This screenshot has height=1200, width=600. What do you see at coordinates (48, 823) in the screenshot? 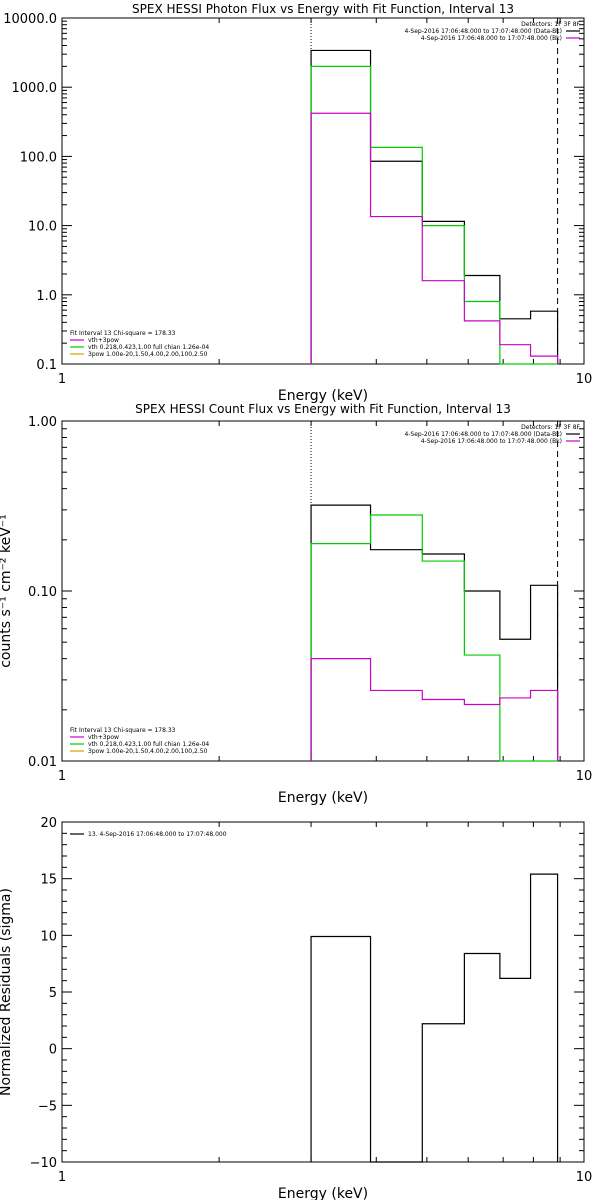
I see `y-tick-label: 20` at bounding box center [48, 823].